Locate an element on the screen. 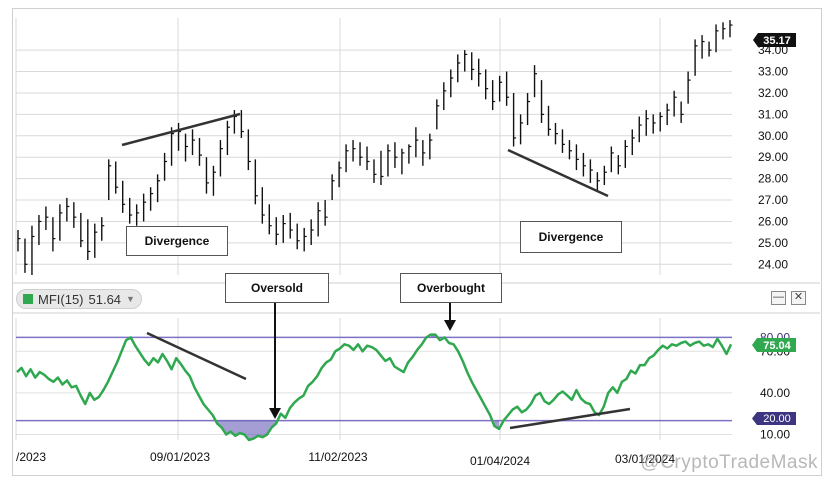 The image size is (828, 484). oversold-callout: Oversold is located at coordinates (277, 288).